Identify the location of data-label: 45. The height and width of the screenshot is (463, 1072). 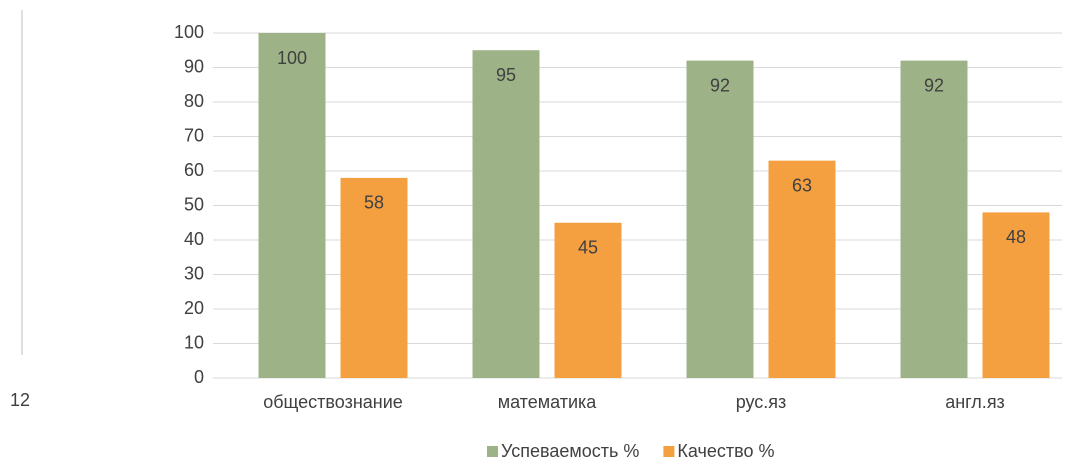
(588, 248).